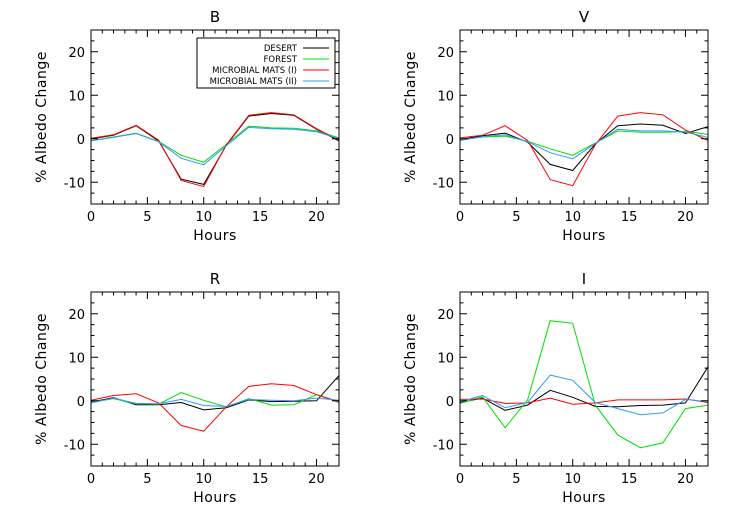 Image resolution: width=734 pixels, height=528 pixels. I want to click on legend-label: DESERT, so click(281, 49).